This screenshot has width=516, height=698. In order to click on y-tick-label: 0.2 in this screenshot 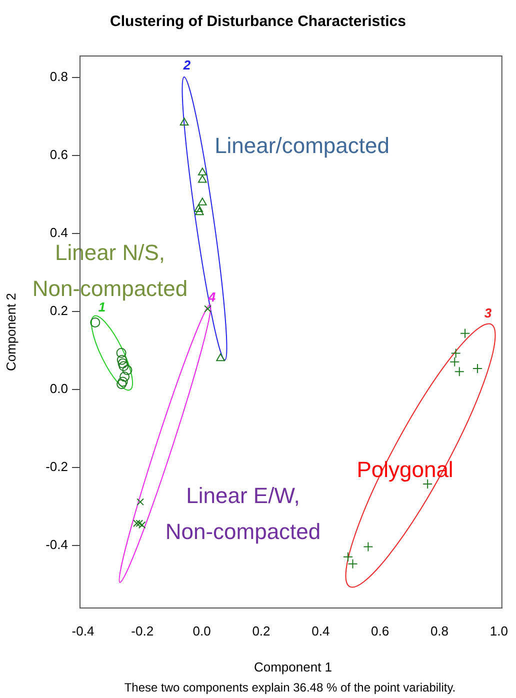, I will do `click(59, 310)`.